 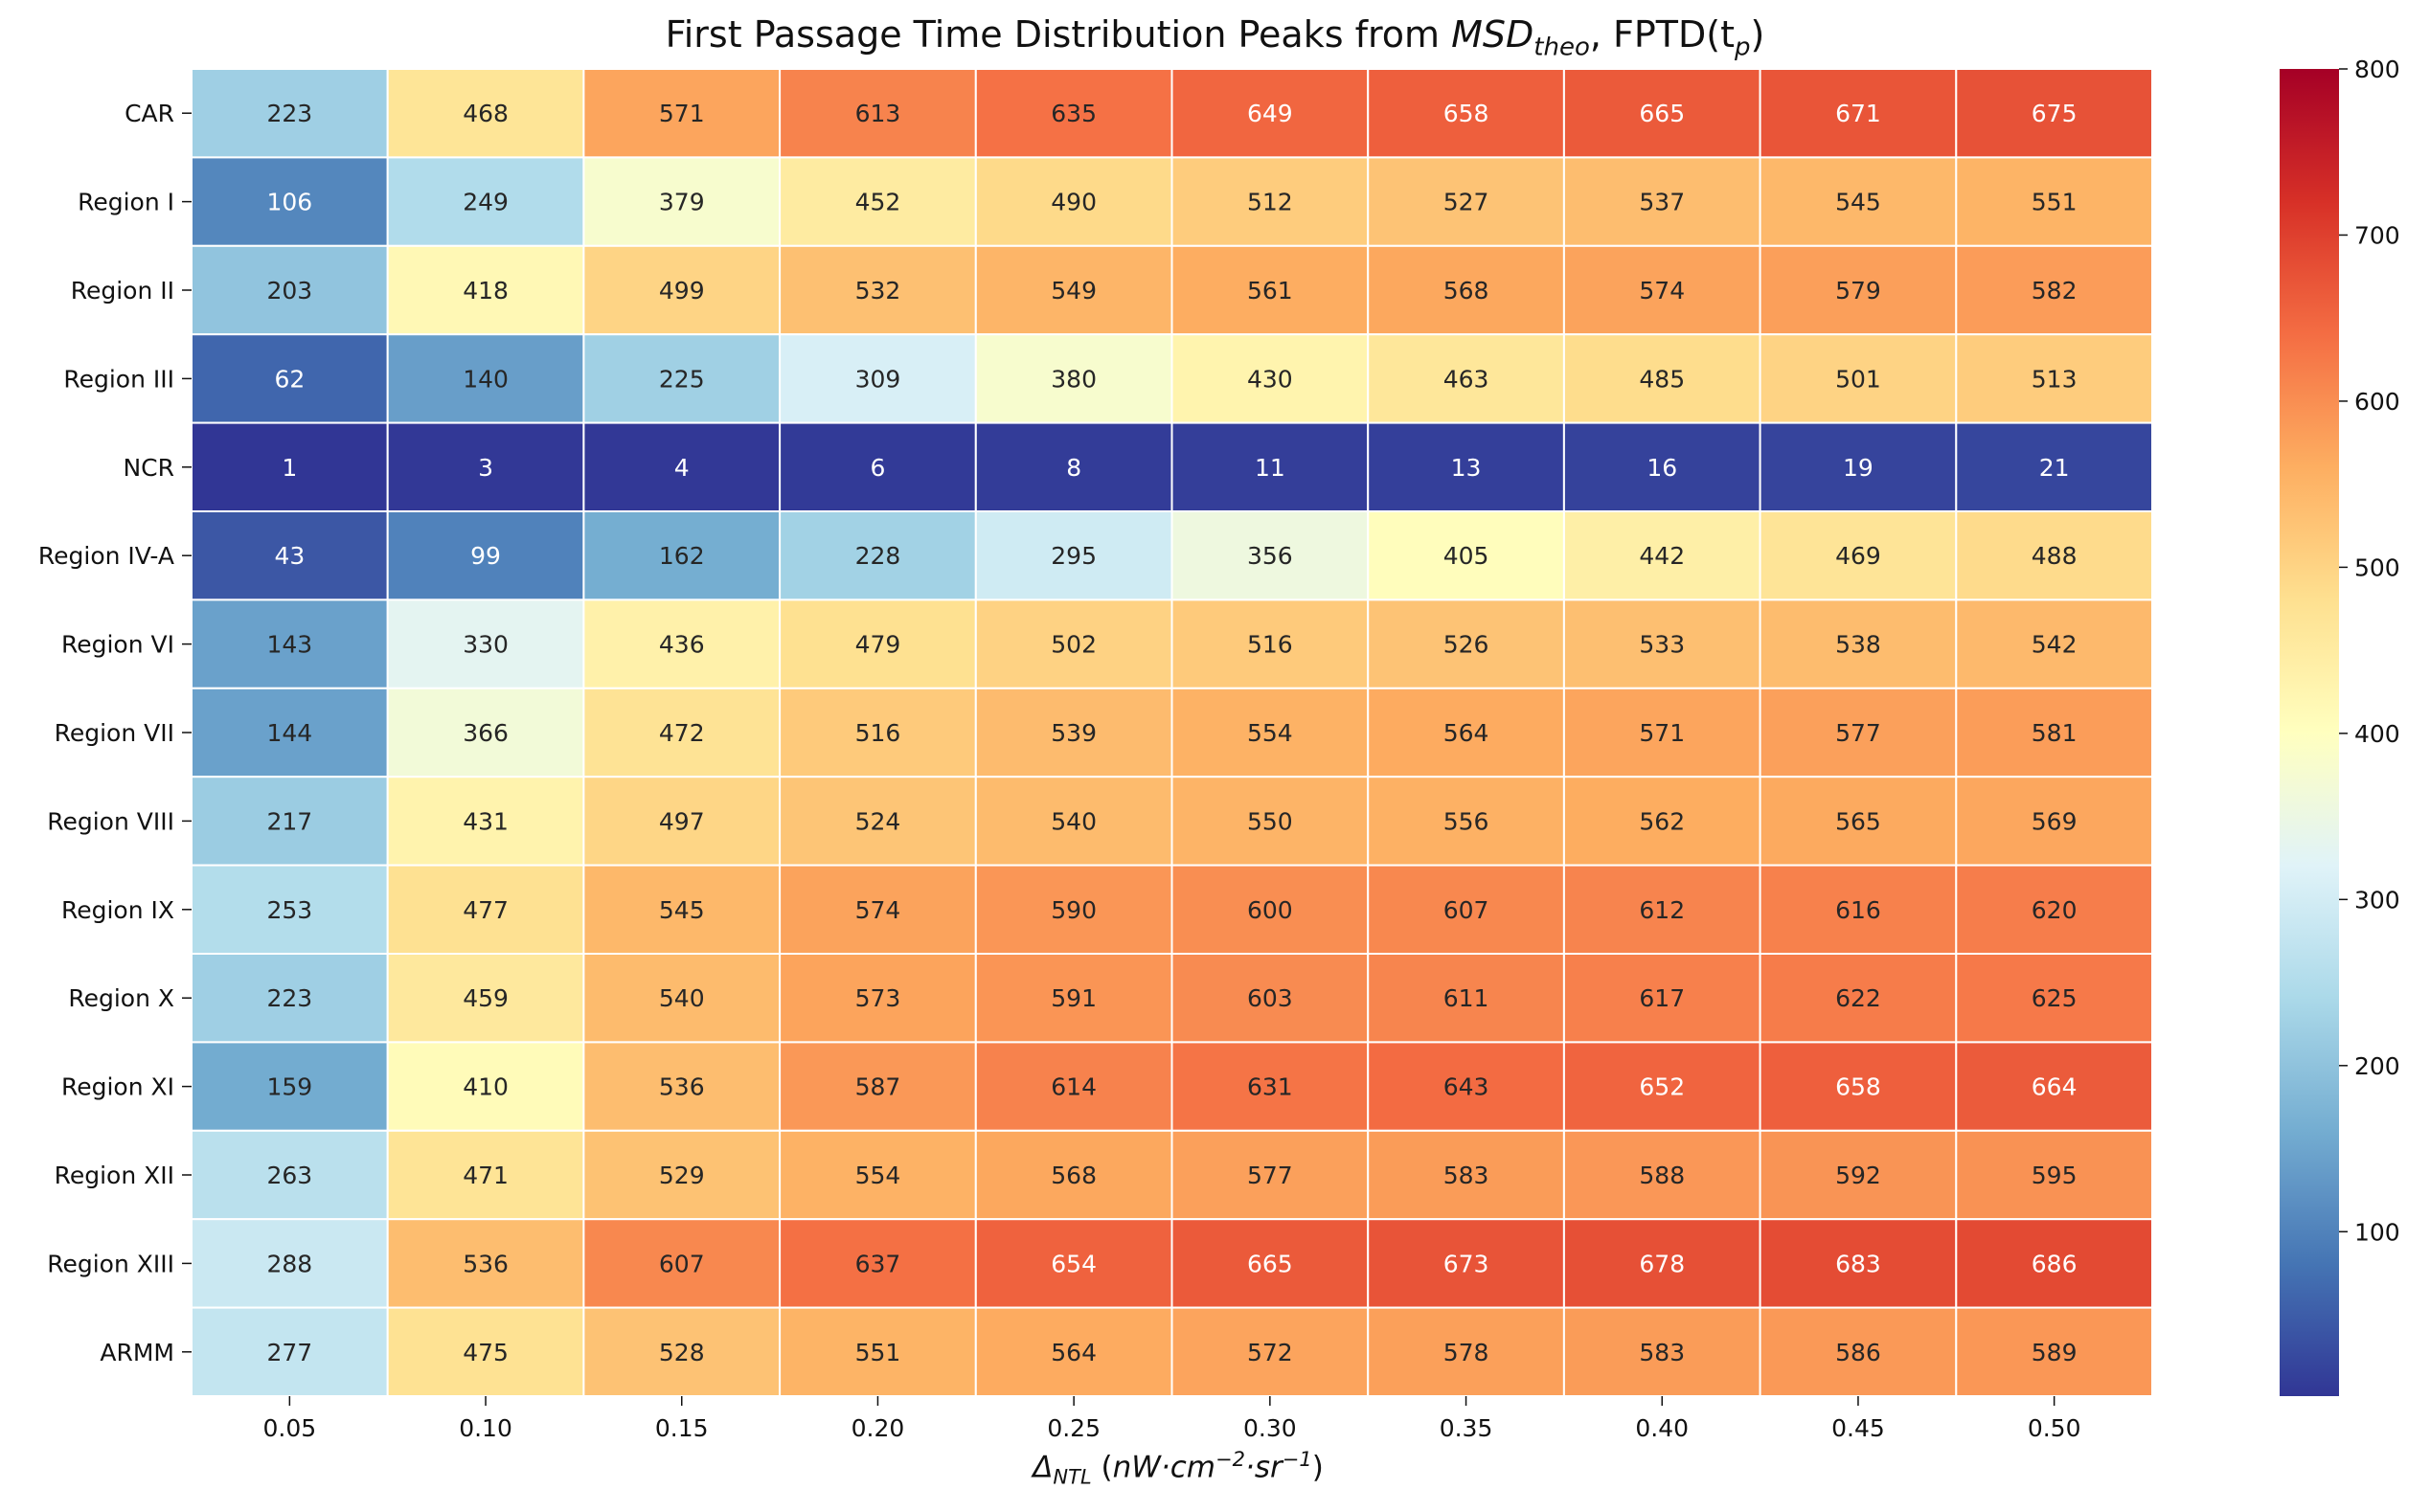 What do you see at coordinates (289, 468) in the screenshot?
I see `cell-value-label: 1` at bounding box center [289, 468].